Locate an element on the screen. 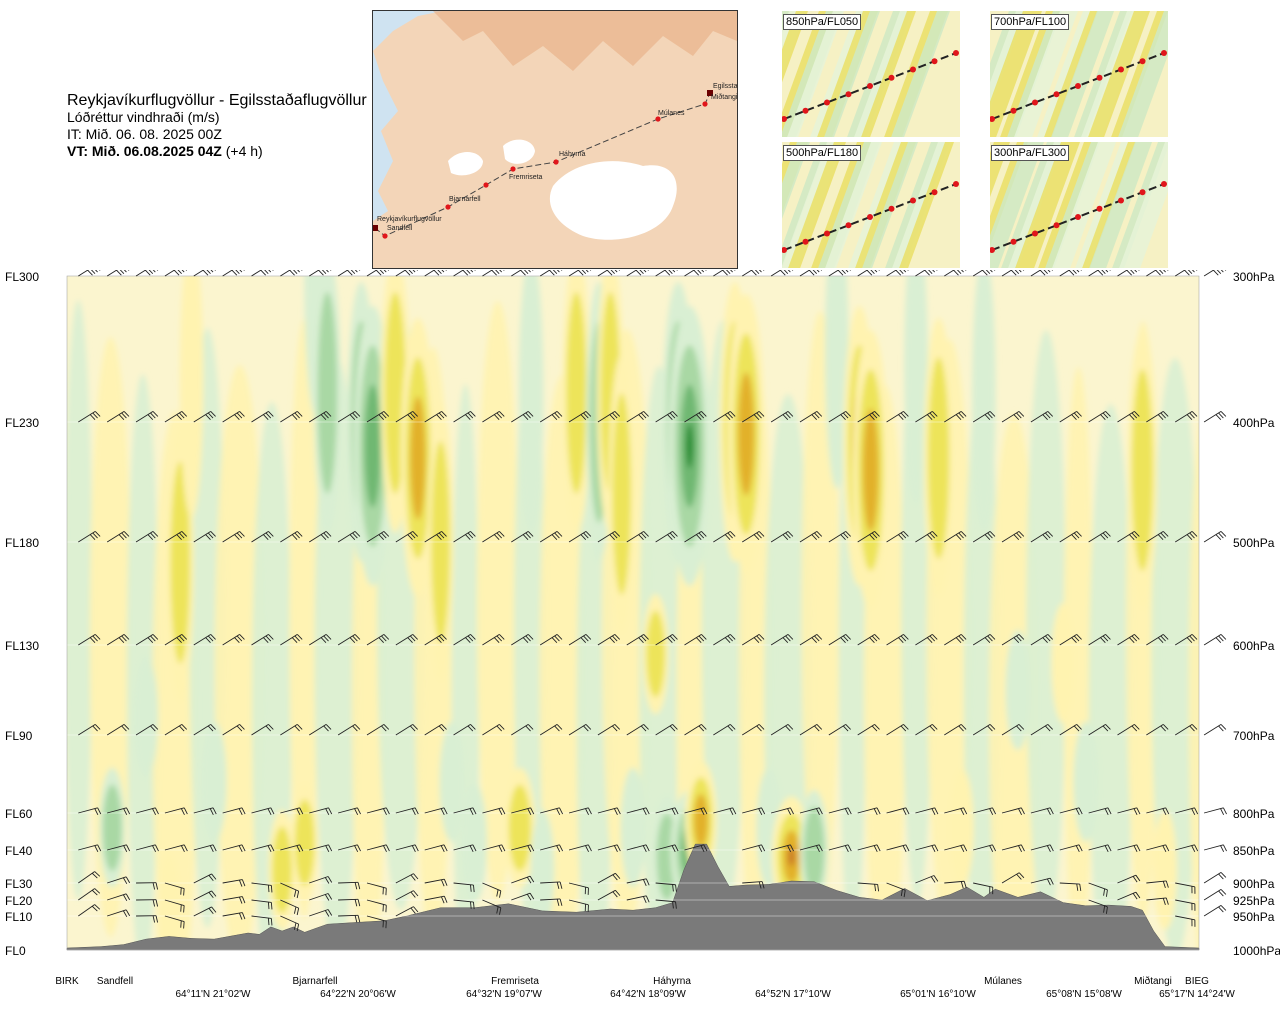  y-left-label: FL10 is located at coordinates (19, 917).